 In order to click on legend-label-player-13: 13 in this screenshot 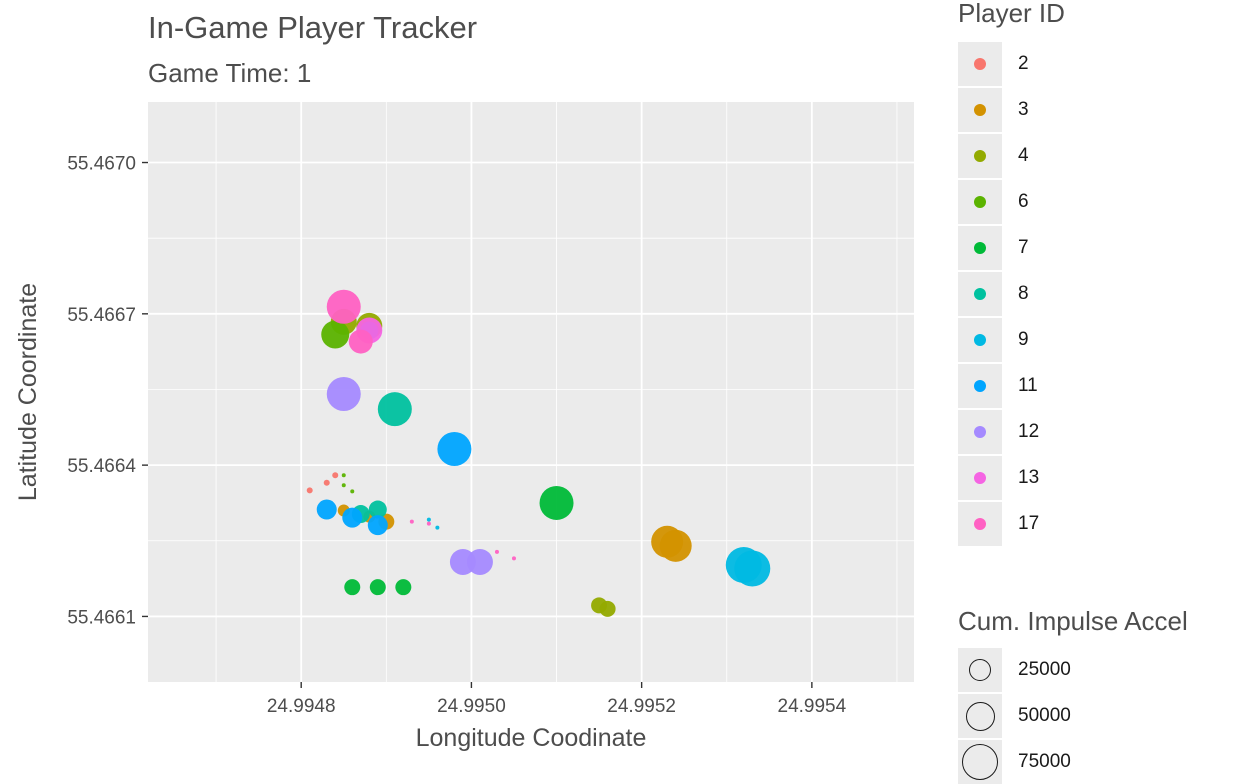, I will do `click(1029, 477)`.